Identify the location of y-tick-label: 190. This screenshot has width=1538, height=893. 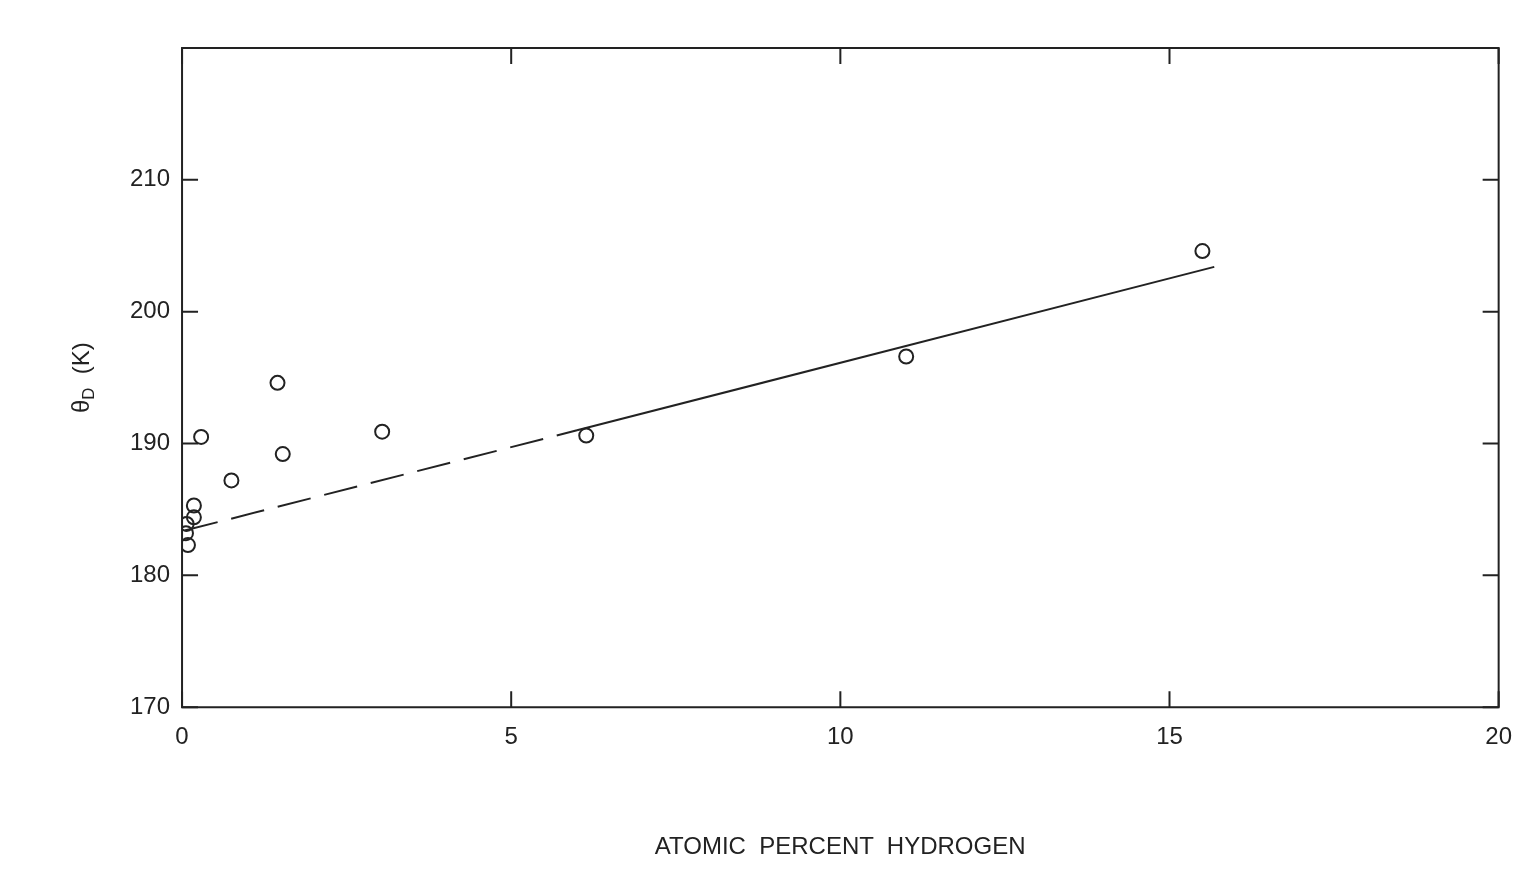
(150, 442).